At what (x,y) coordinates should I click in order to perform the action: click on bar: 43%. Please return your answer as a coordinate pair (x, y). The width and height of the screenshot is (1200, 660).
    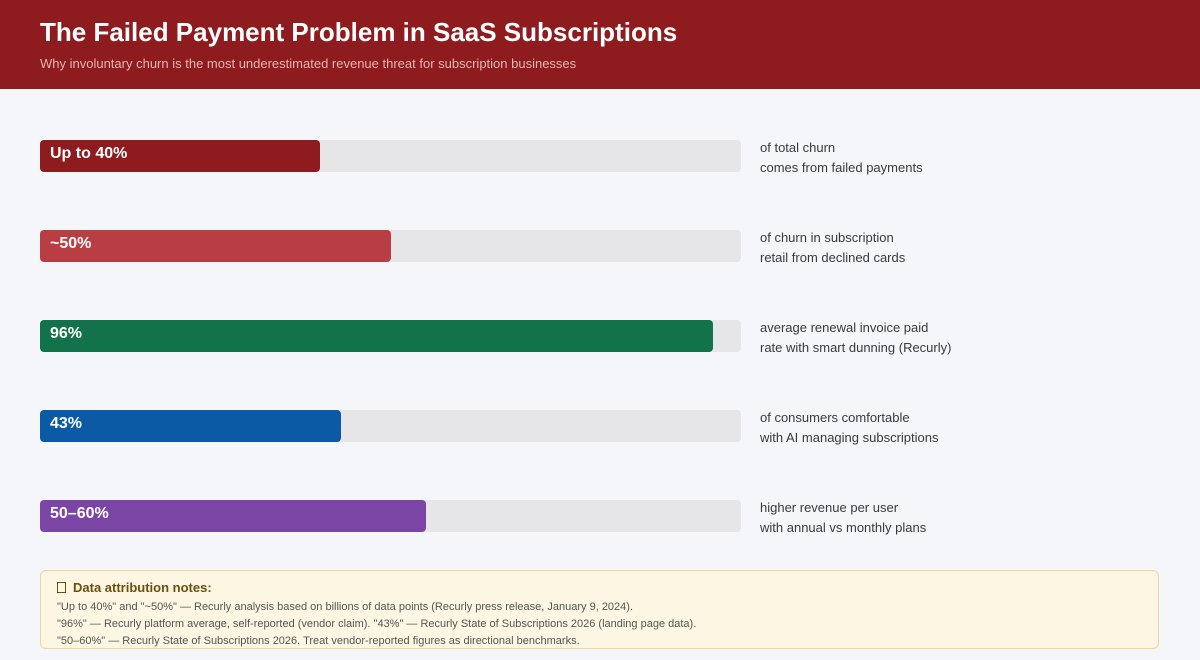
    Looking at the image, I should click on (190, 426).